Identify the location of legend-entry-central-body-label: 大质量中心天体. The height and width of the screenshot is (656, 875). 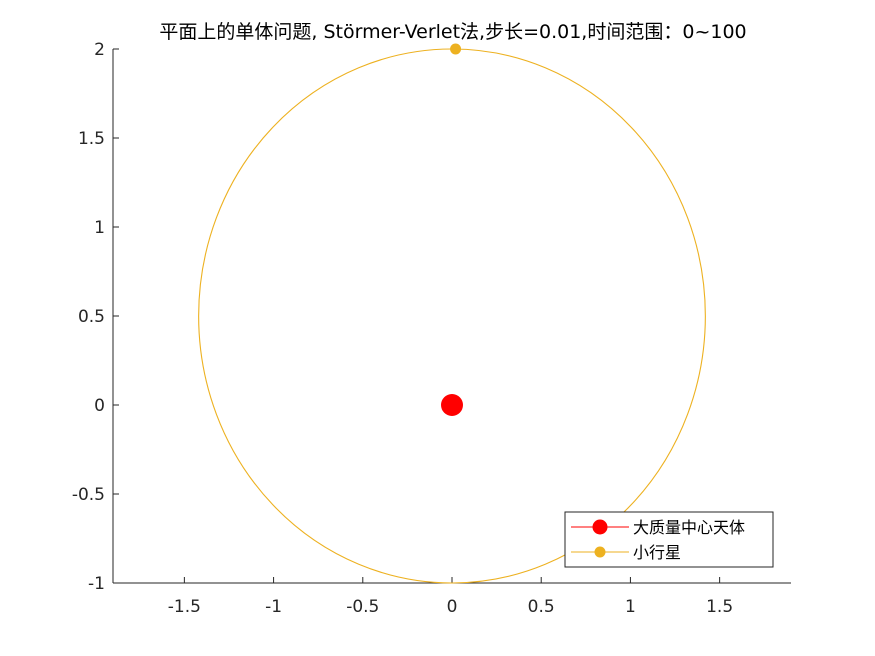
(689, 527).